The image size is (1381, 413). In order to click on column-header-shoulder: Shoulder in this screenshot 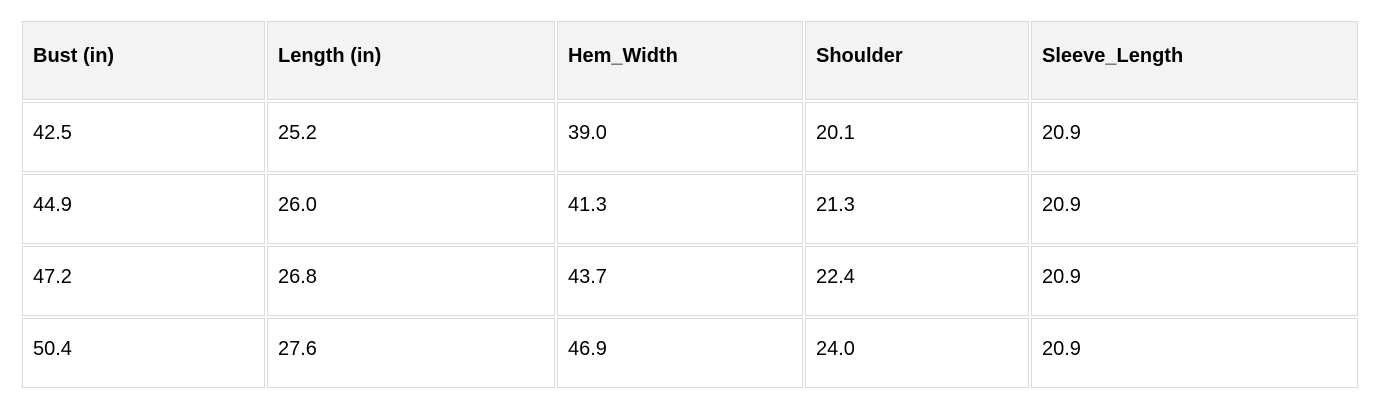, I will do `click(917, 60)`.